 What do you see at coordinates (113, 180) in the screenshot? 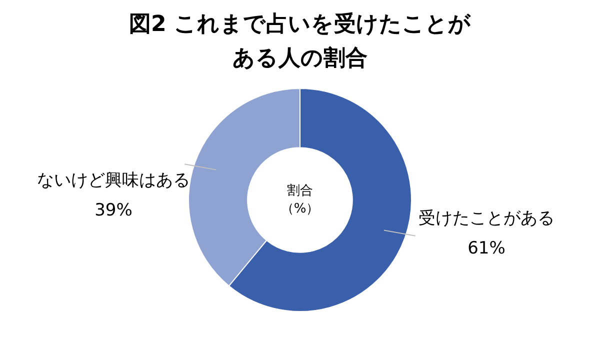
I see `slice-label: ないけど興味はある` at bounding box center [113, 180].